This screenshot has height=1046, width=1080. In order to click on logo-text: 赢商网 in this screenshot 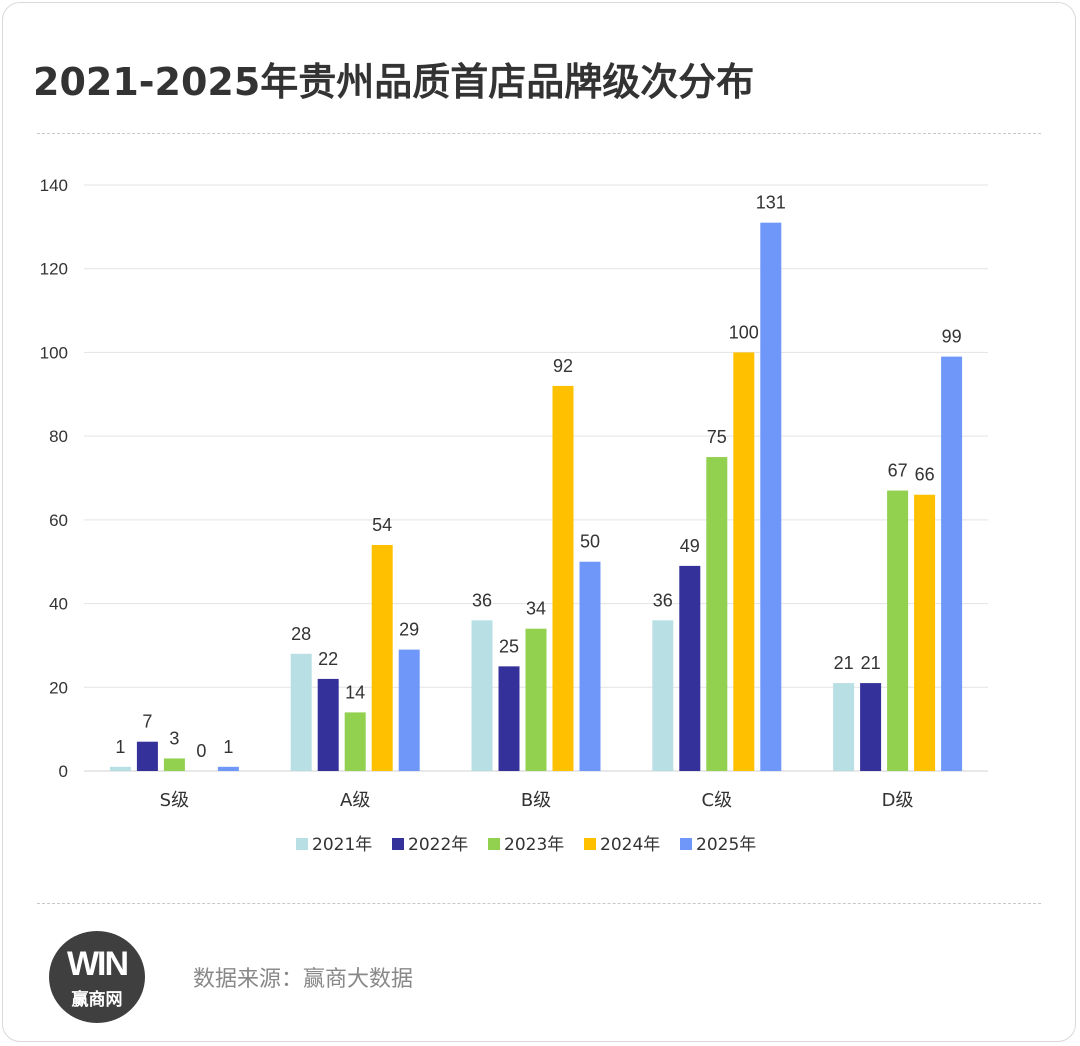, I will do `click(97, 1000)`.